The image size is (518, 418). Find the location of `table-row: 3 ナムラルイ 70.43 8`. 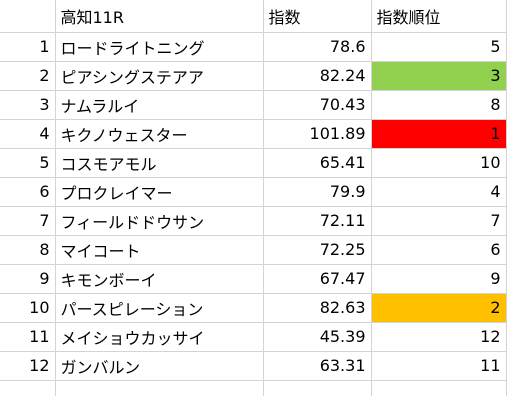

table-row: 3 ナムラルイ 70.43 8 is located at coordinates (253, 105).